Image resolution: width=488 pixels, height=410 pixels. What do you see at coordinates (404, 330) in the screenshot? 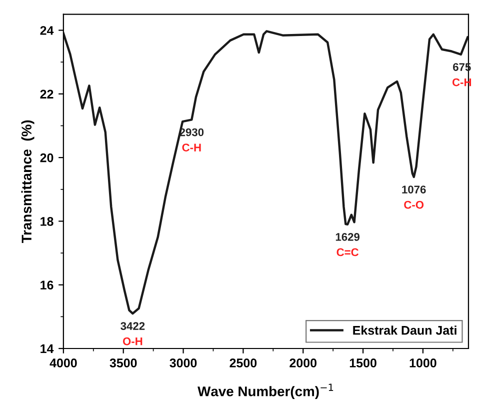
I see `legend-label: Ekstrak Daun Jati` at bounding box center [404, 330].